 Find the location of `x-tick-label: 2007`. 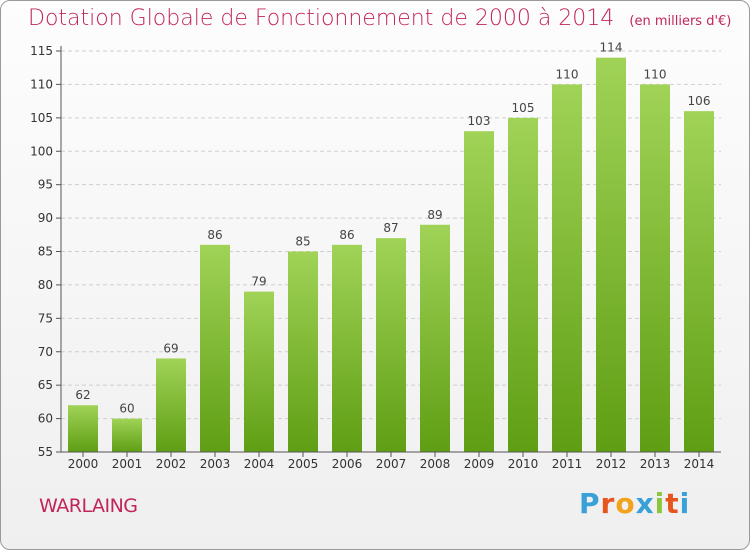

x-tick-label: 2007 is located at coordinates (391, 464).